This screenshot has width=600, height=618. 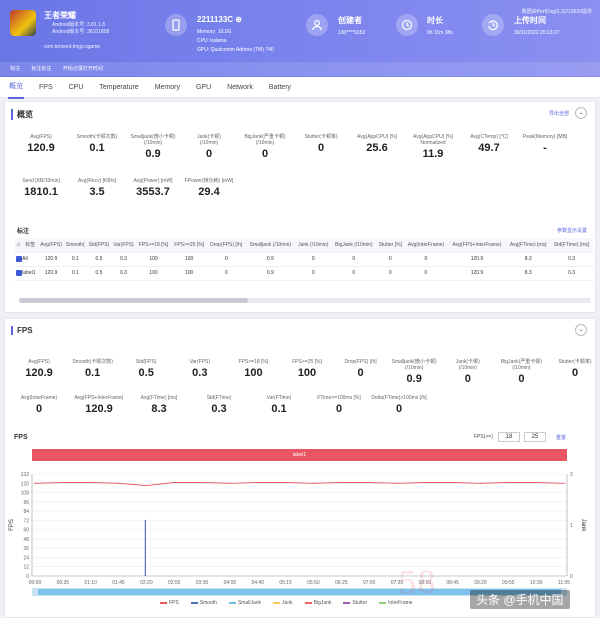 What do you see at coordinates (209, 147) in the screenshot?
I see `overview.metrics_row1-metric: Jank(卡顿) (/10min) 0` at bounding box center [209, 147].